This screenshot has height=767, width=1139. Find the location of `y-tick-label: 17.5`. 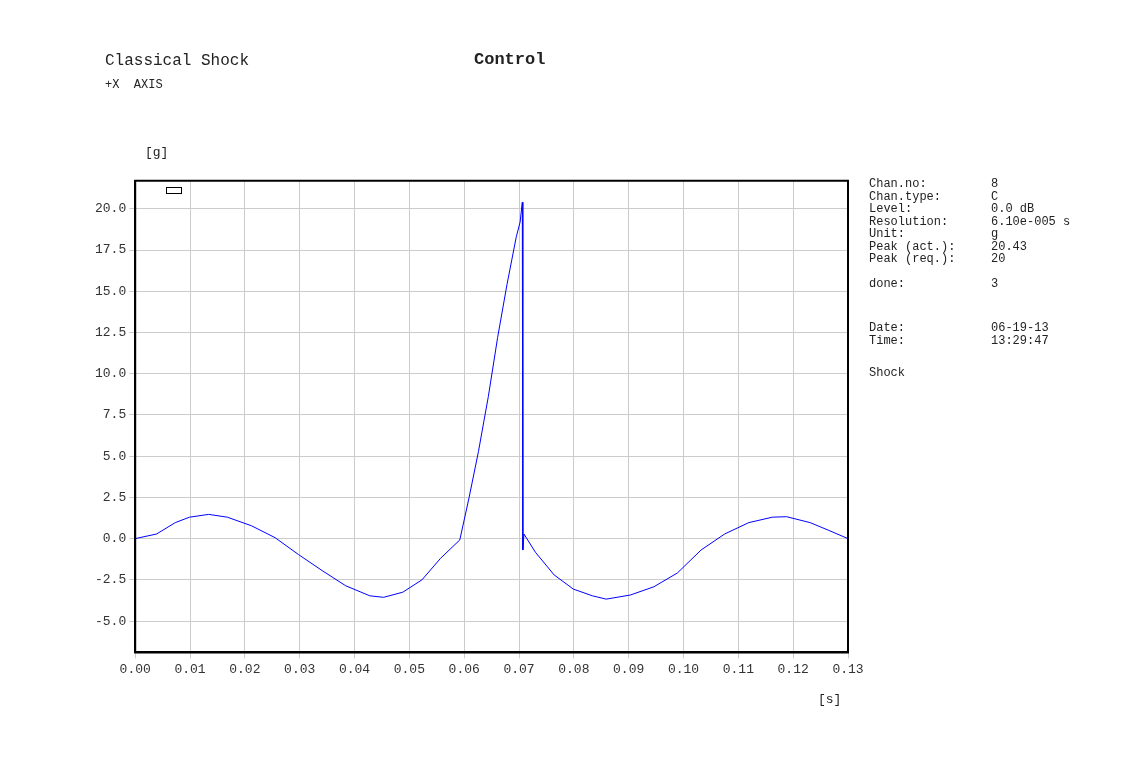

y-tick-label: 17.5 is located at coordinates (110, 250).